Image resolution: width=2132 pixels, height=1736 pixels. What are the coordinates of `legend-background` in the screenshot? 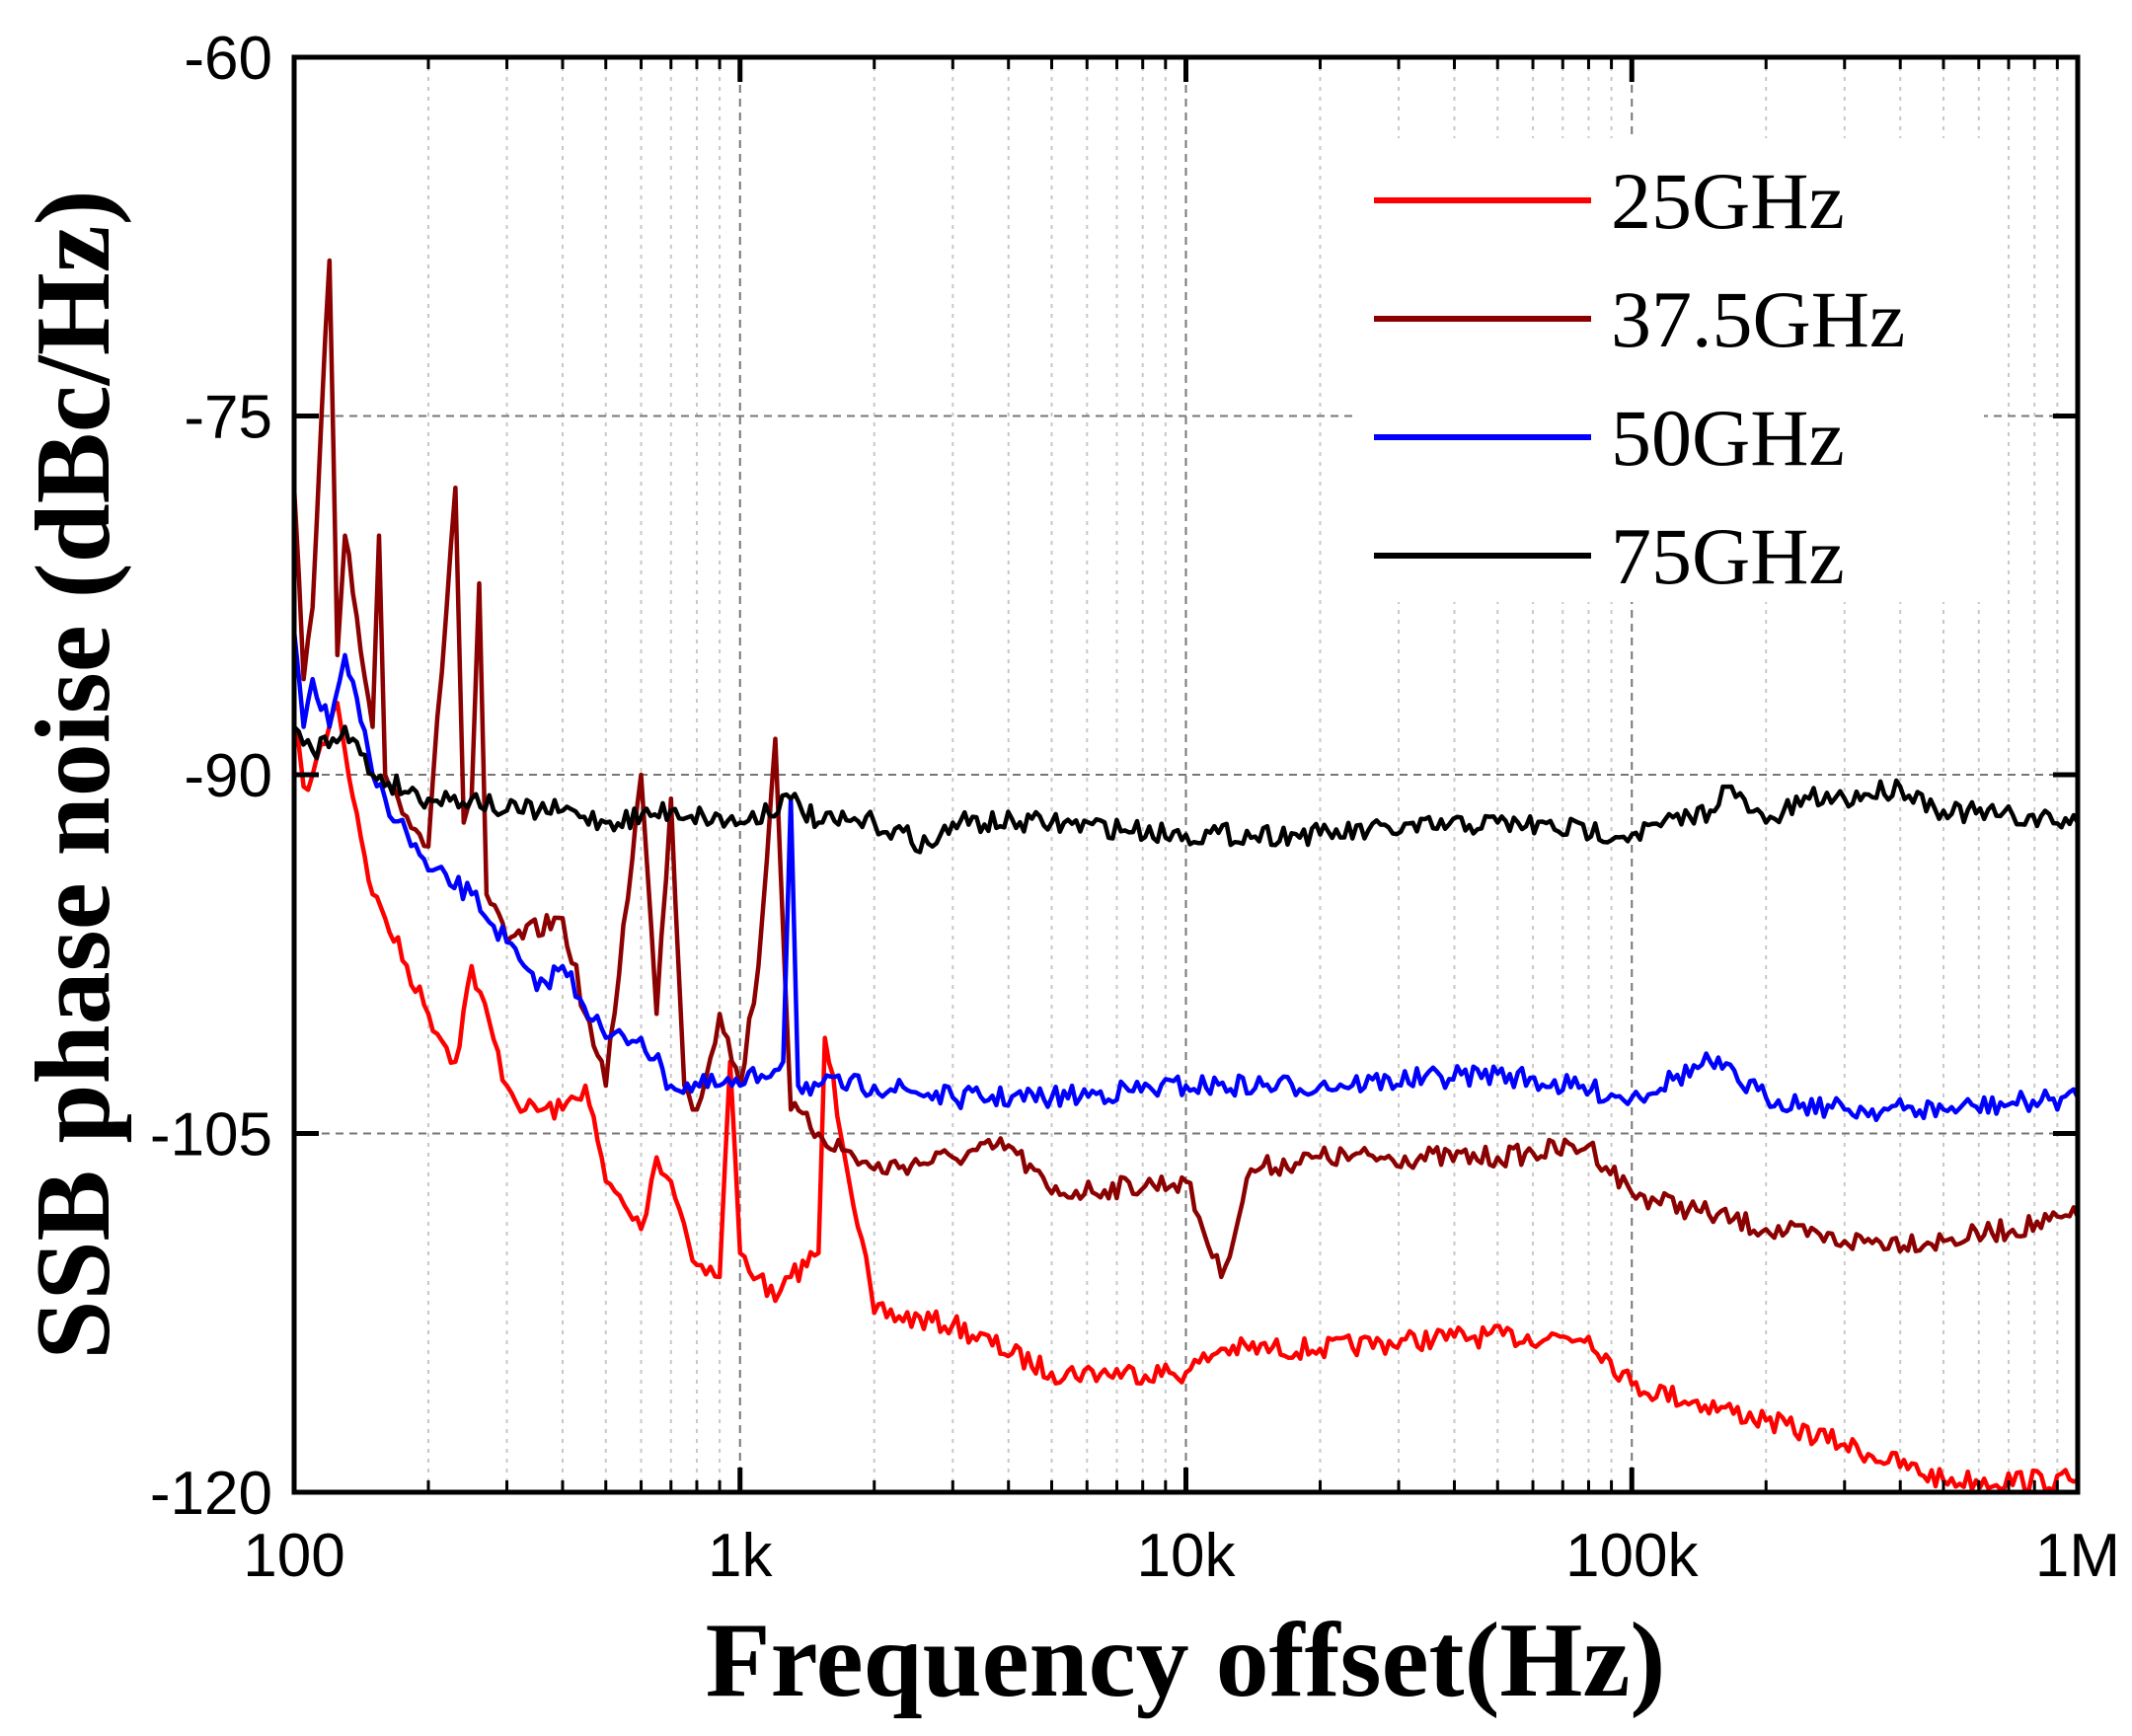 It's located at (1668, 370).